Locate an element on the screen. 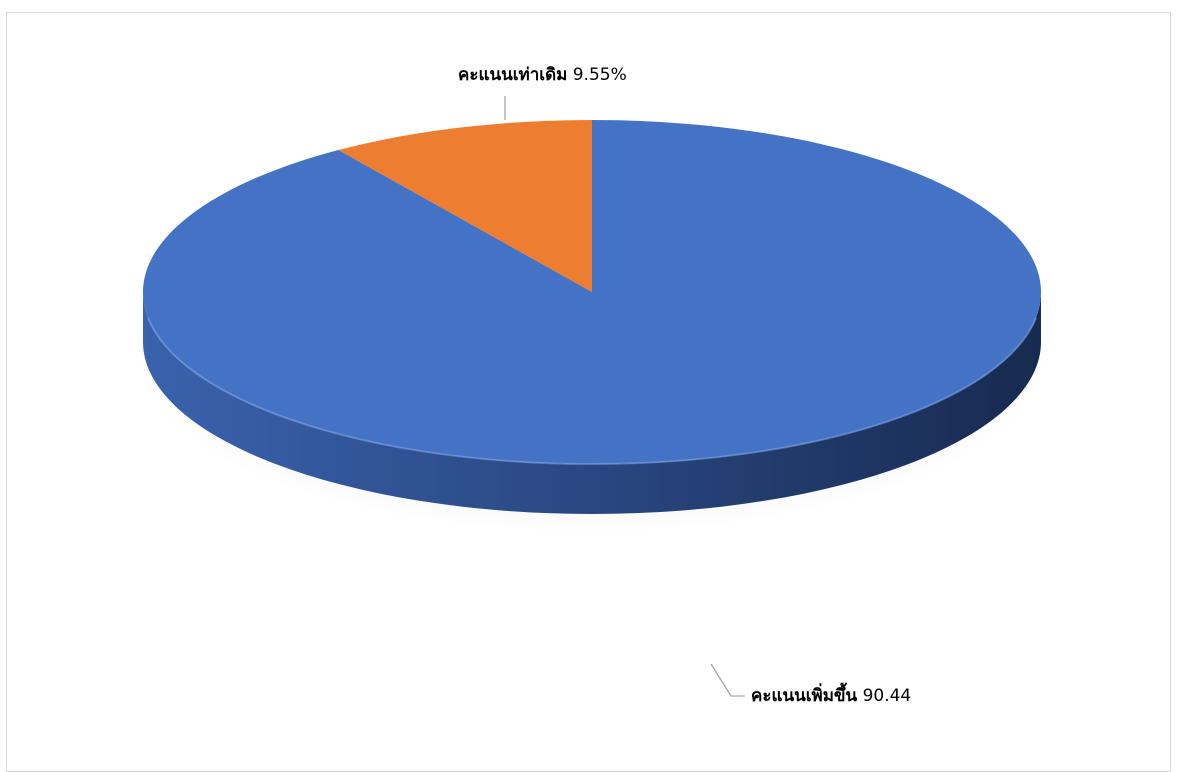 This screenshot has height=772, width=1178. data-label-value-2: 9.55% is located at coordinates (596, 75).